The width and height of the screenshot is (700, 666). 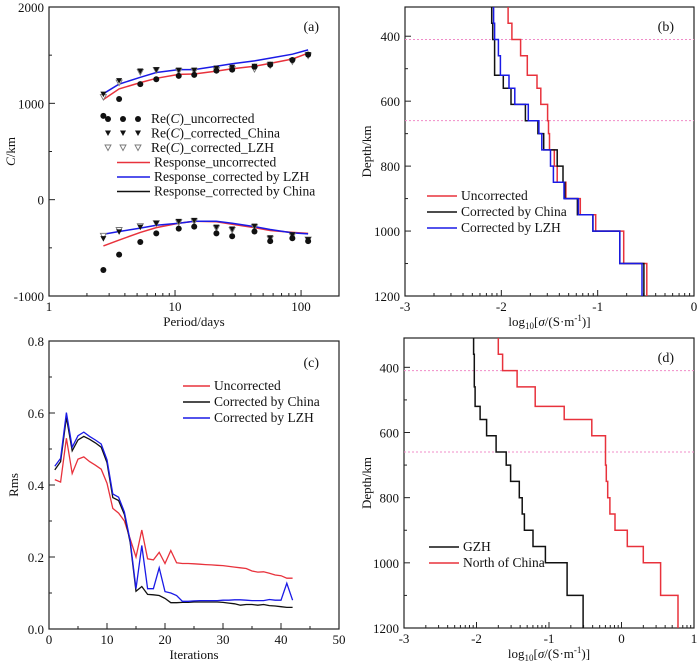 I want to click on legend-label: Response_uncorrected, so click(x=215, y=162).